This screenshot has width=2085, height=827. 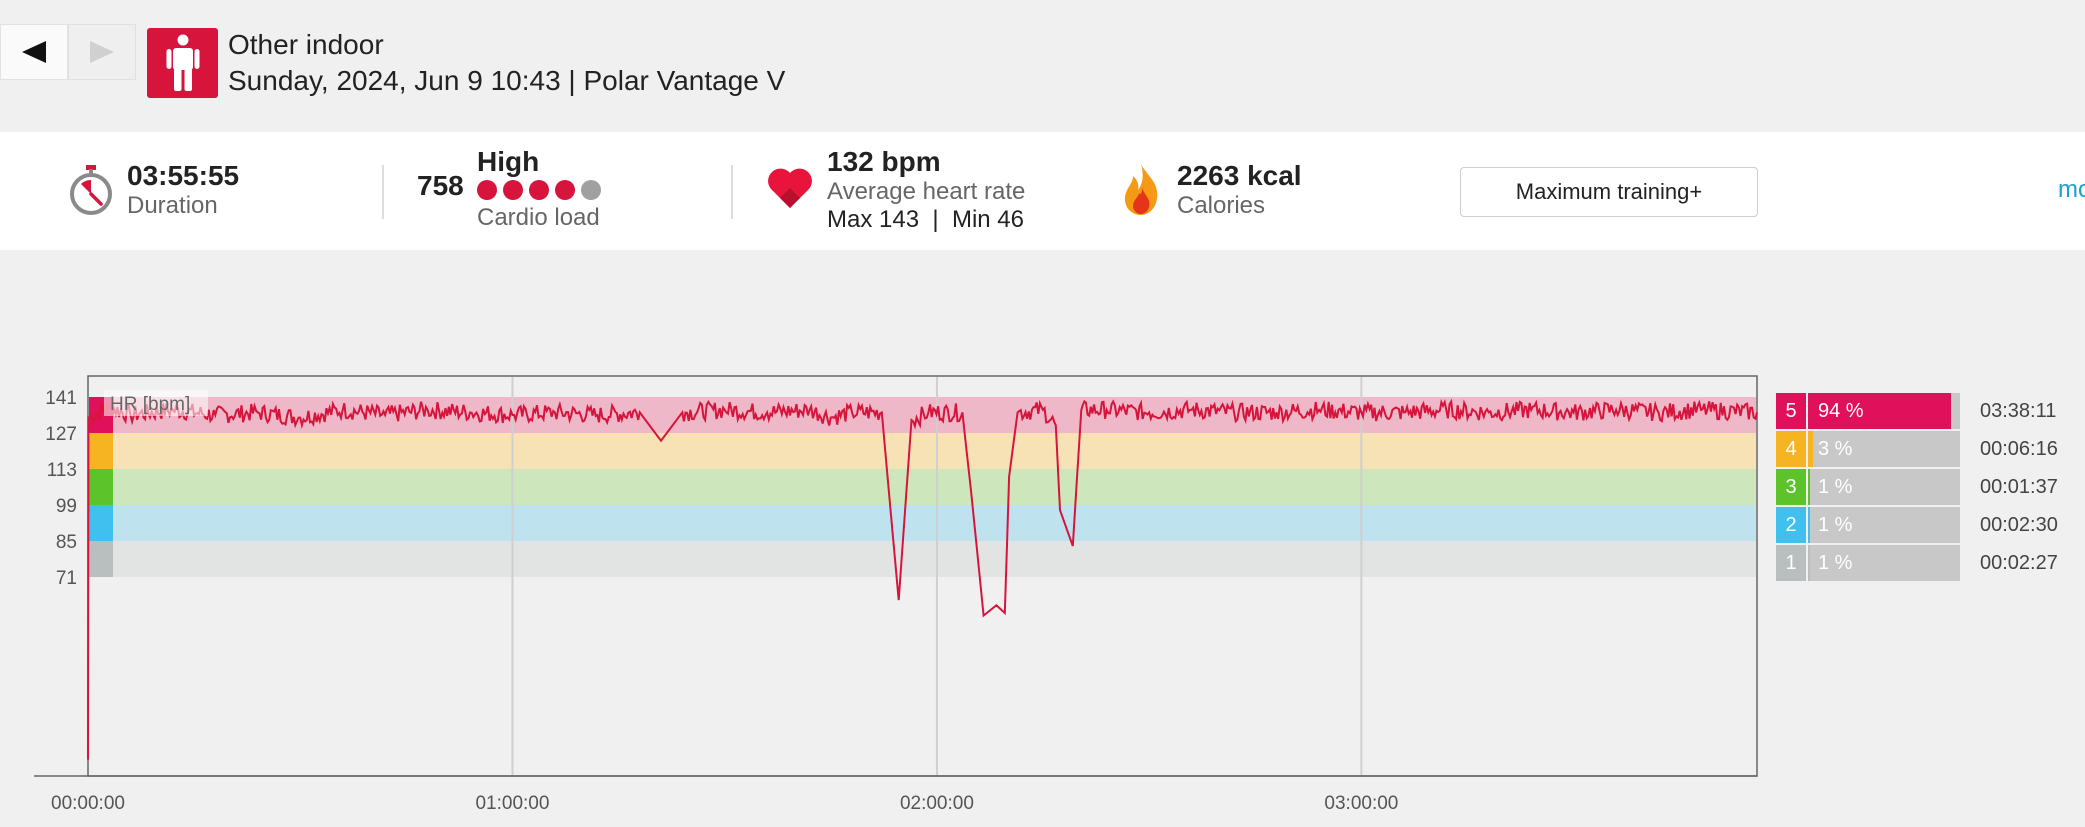 I want to click on zone-percent: 3 %, so click(x=1835, y=449).